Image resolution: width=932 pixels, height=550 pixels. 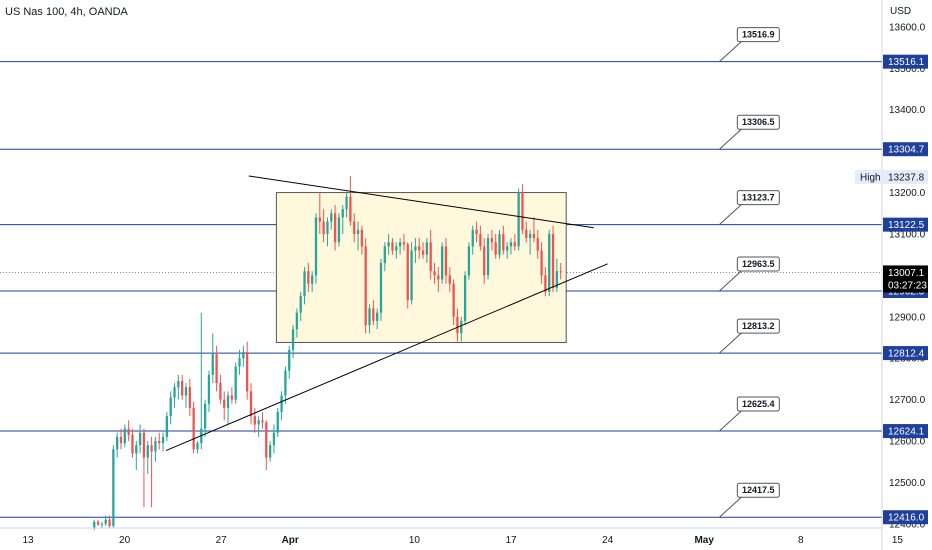 What do you see at coordinates (907, 110) in the screenshot?
I see `y-tick-label: 13400.0` at bounding box center [907, 110].